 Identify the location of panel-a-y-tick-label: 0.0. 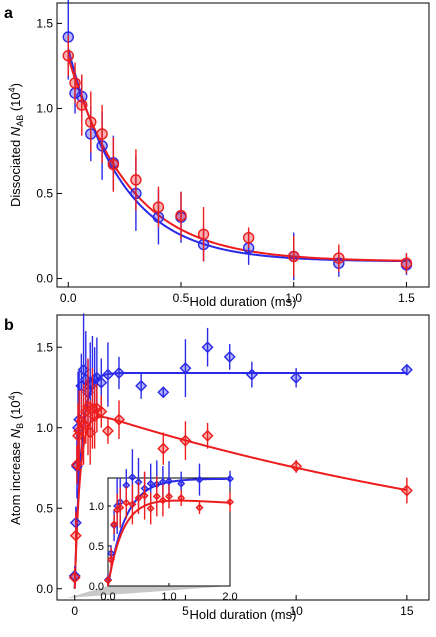
(44, 279).